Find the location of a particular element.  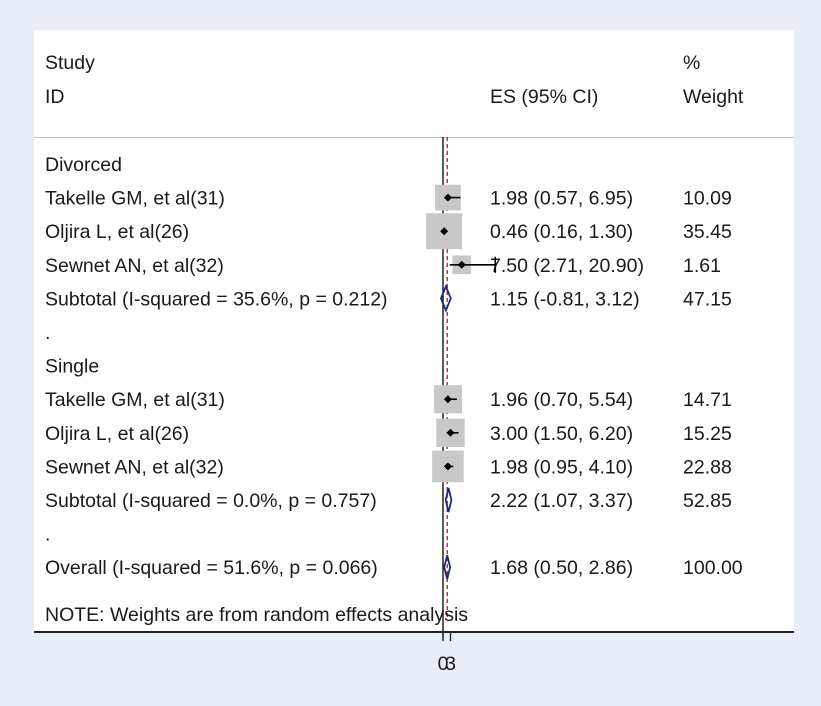

header-divider is located at coordinates (414, 137).